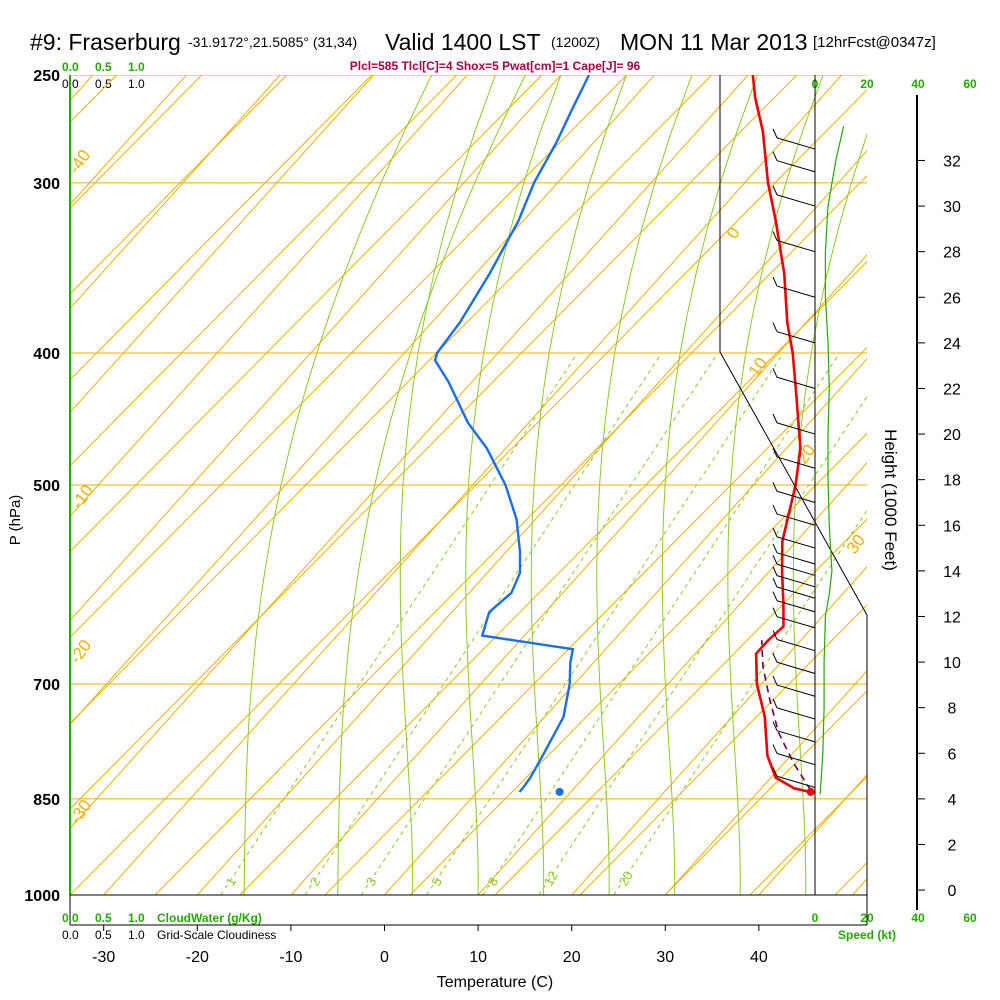 Image resolution: width=1000 pixels, height=1000 pixels. I want to click on pressure-tick-label: 1000, so click(42, 896).